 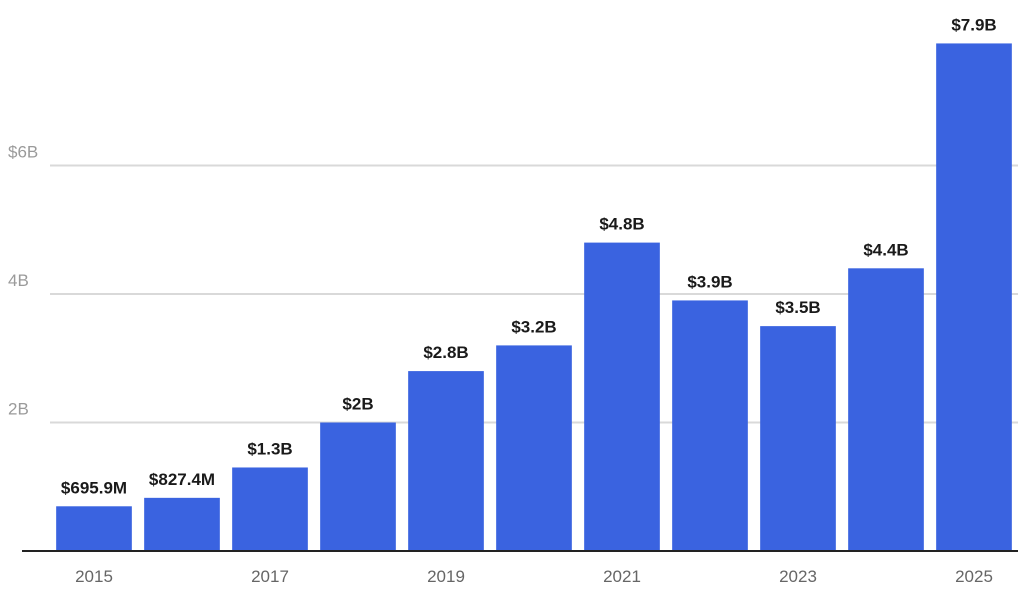 I want to click on data-label-2025: $7.9B, so click(x=973, y=24).